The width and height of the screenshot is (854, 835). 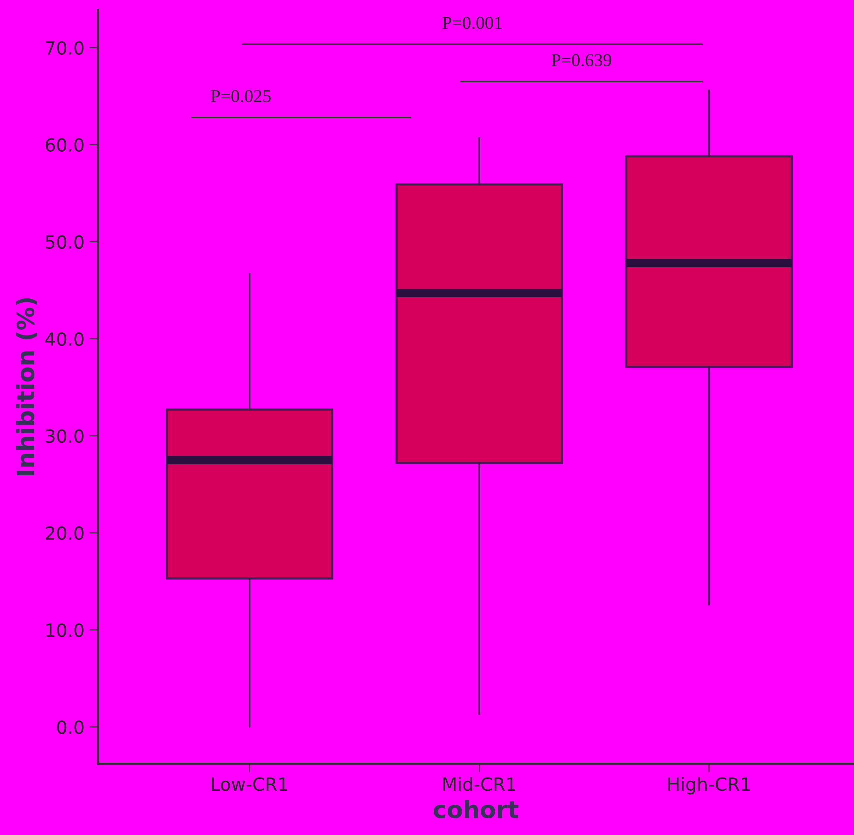 What do you see at coordinates (476, 809) in the screenshot?
I see `x-axis-title: cohort` at bounding box center [476, 809].